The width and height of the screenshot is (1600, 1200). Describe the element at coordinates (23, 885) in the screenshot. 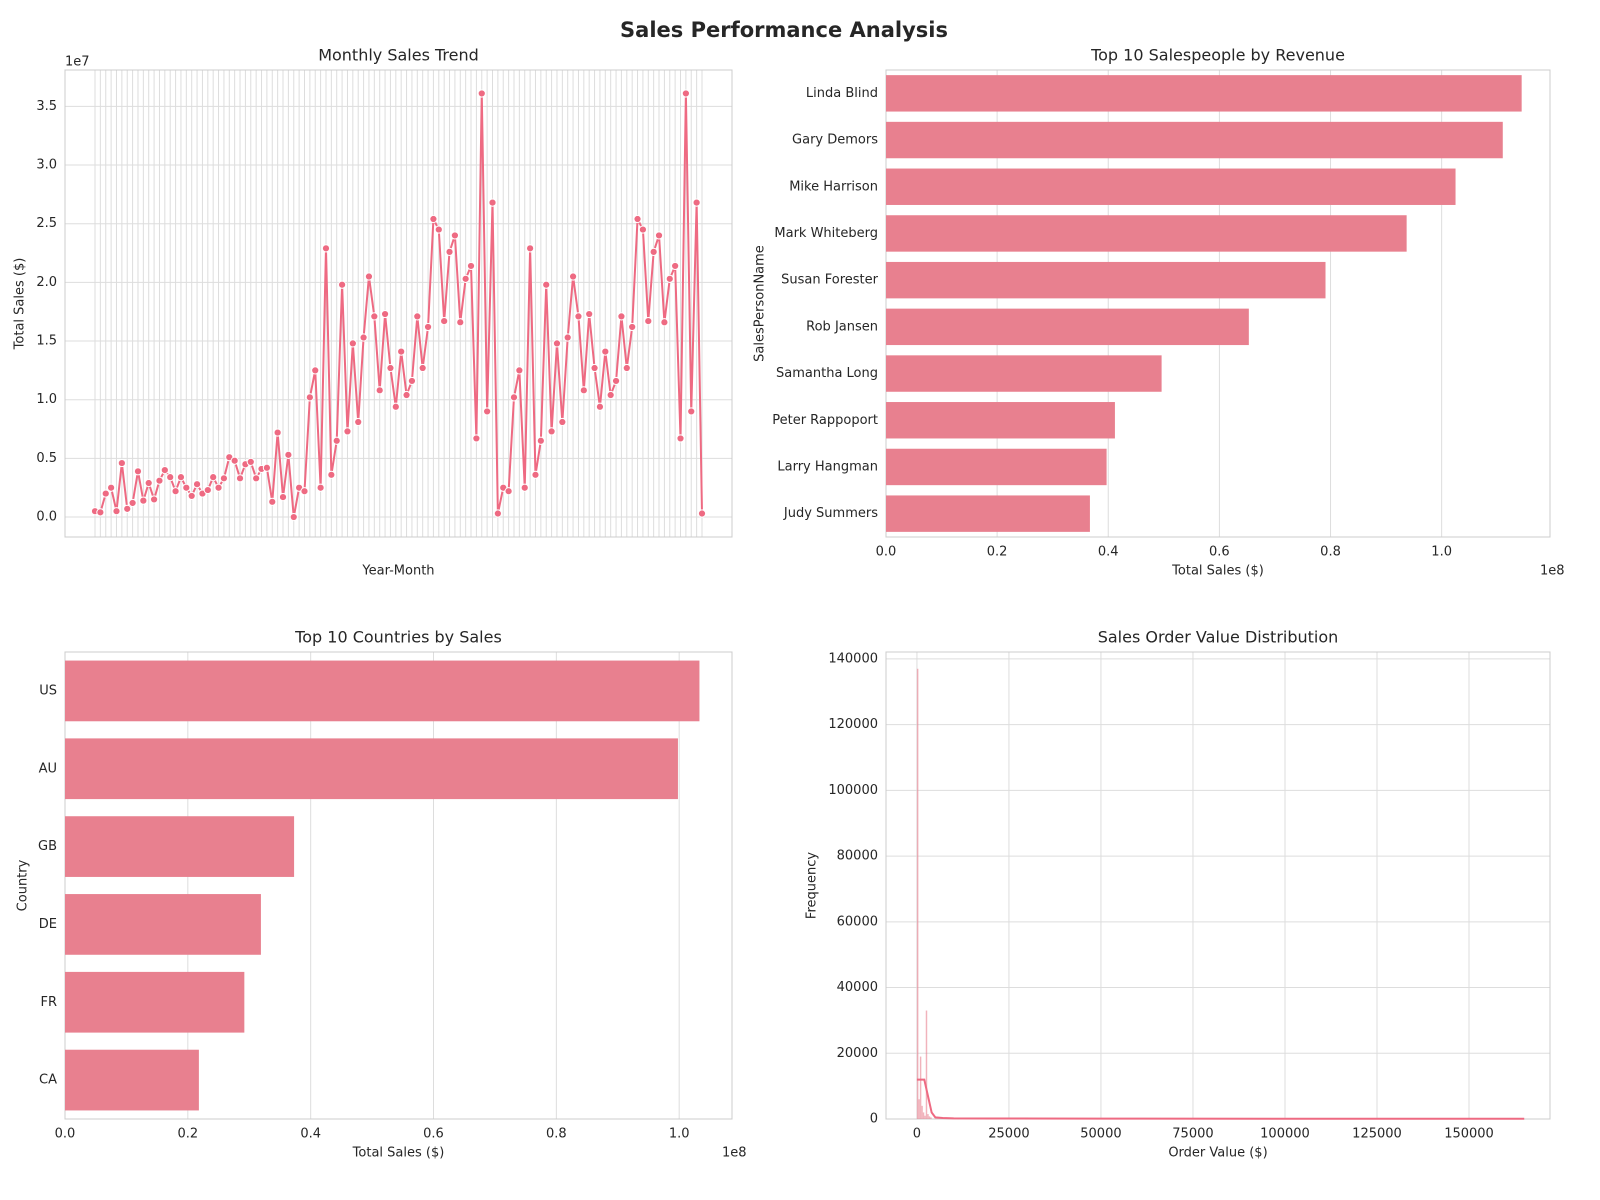

I see `y-axis-label: Country` at that location.